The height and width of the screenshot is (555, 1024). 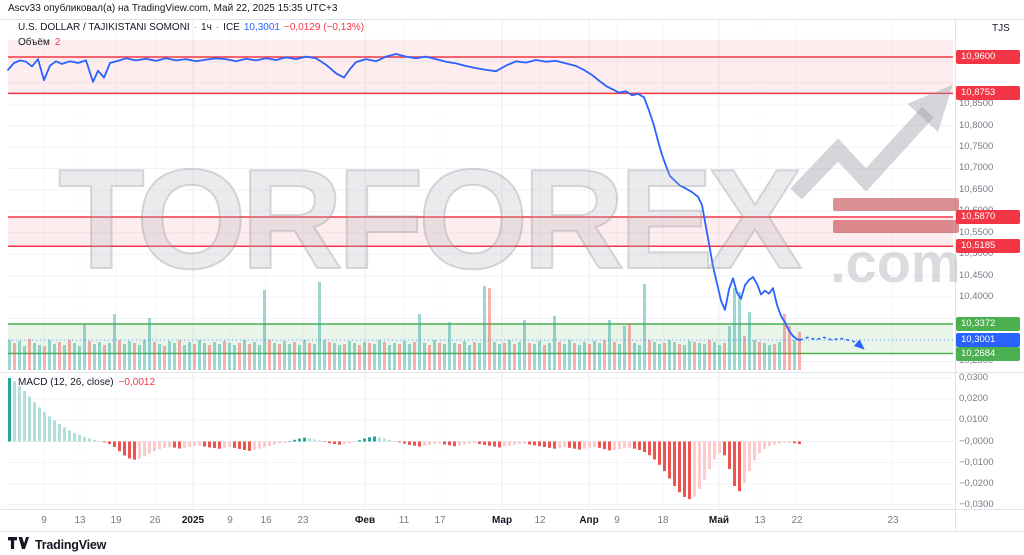 I want to click on time-tick-label: 2025, so click(x=193, y=520).